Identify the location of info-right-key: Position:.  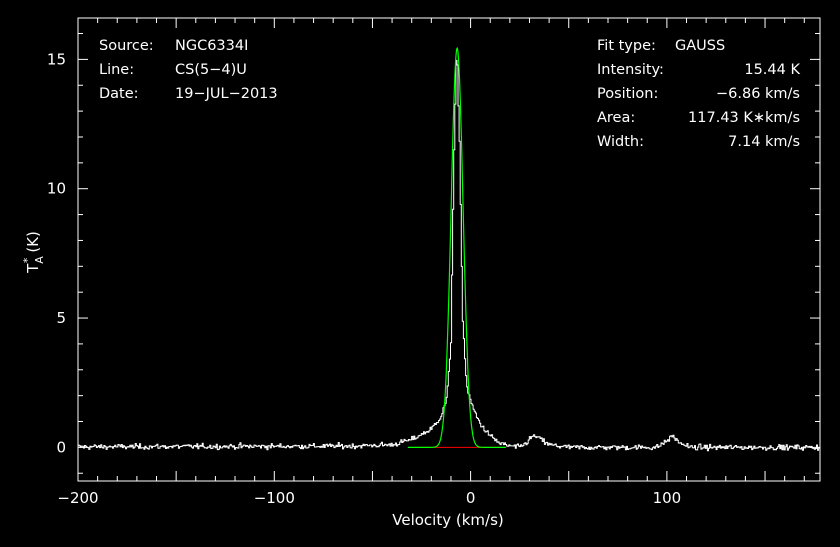
(627, 94).